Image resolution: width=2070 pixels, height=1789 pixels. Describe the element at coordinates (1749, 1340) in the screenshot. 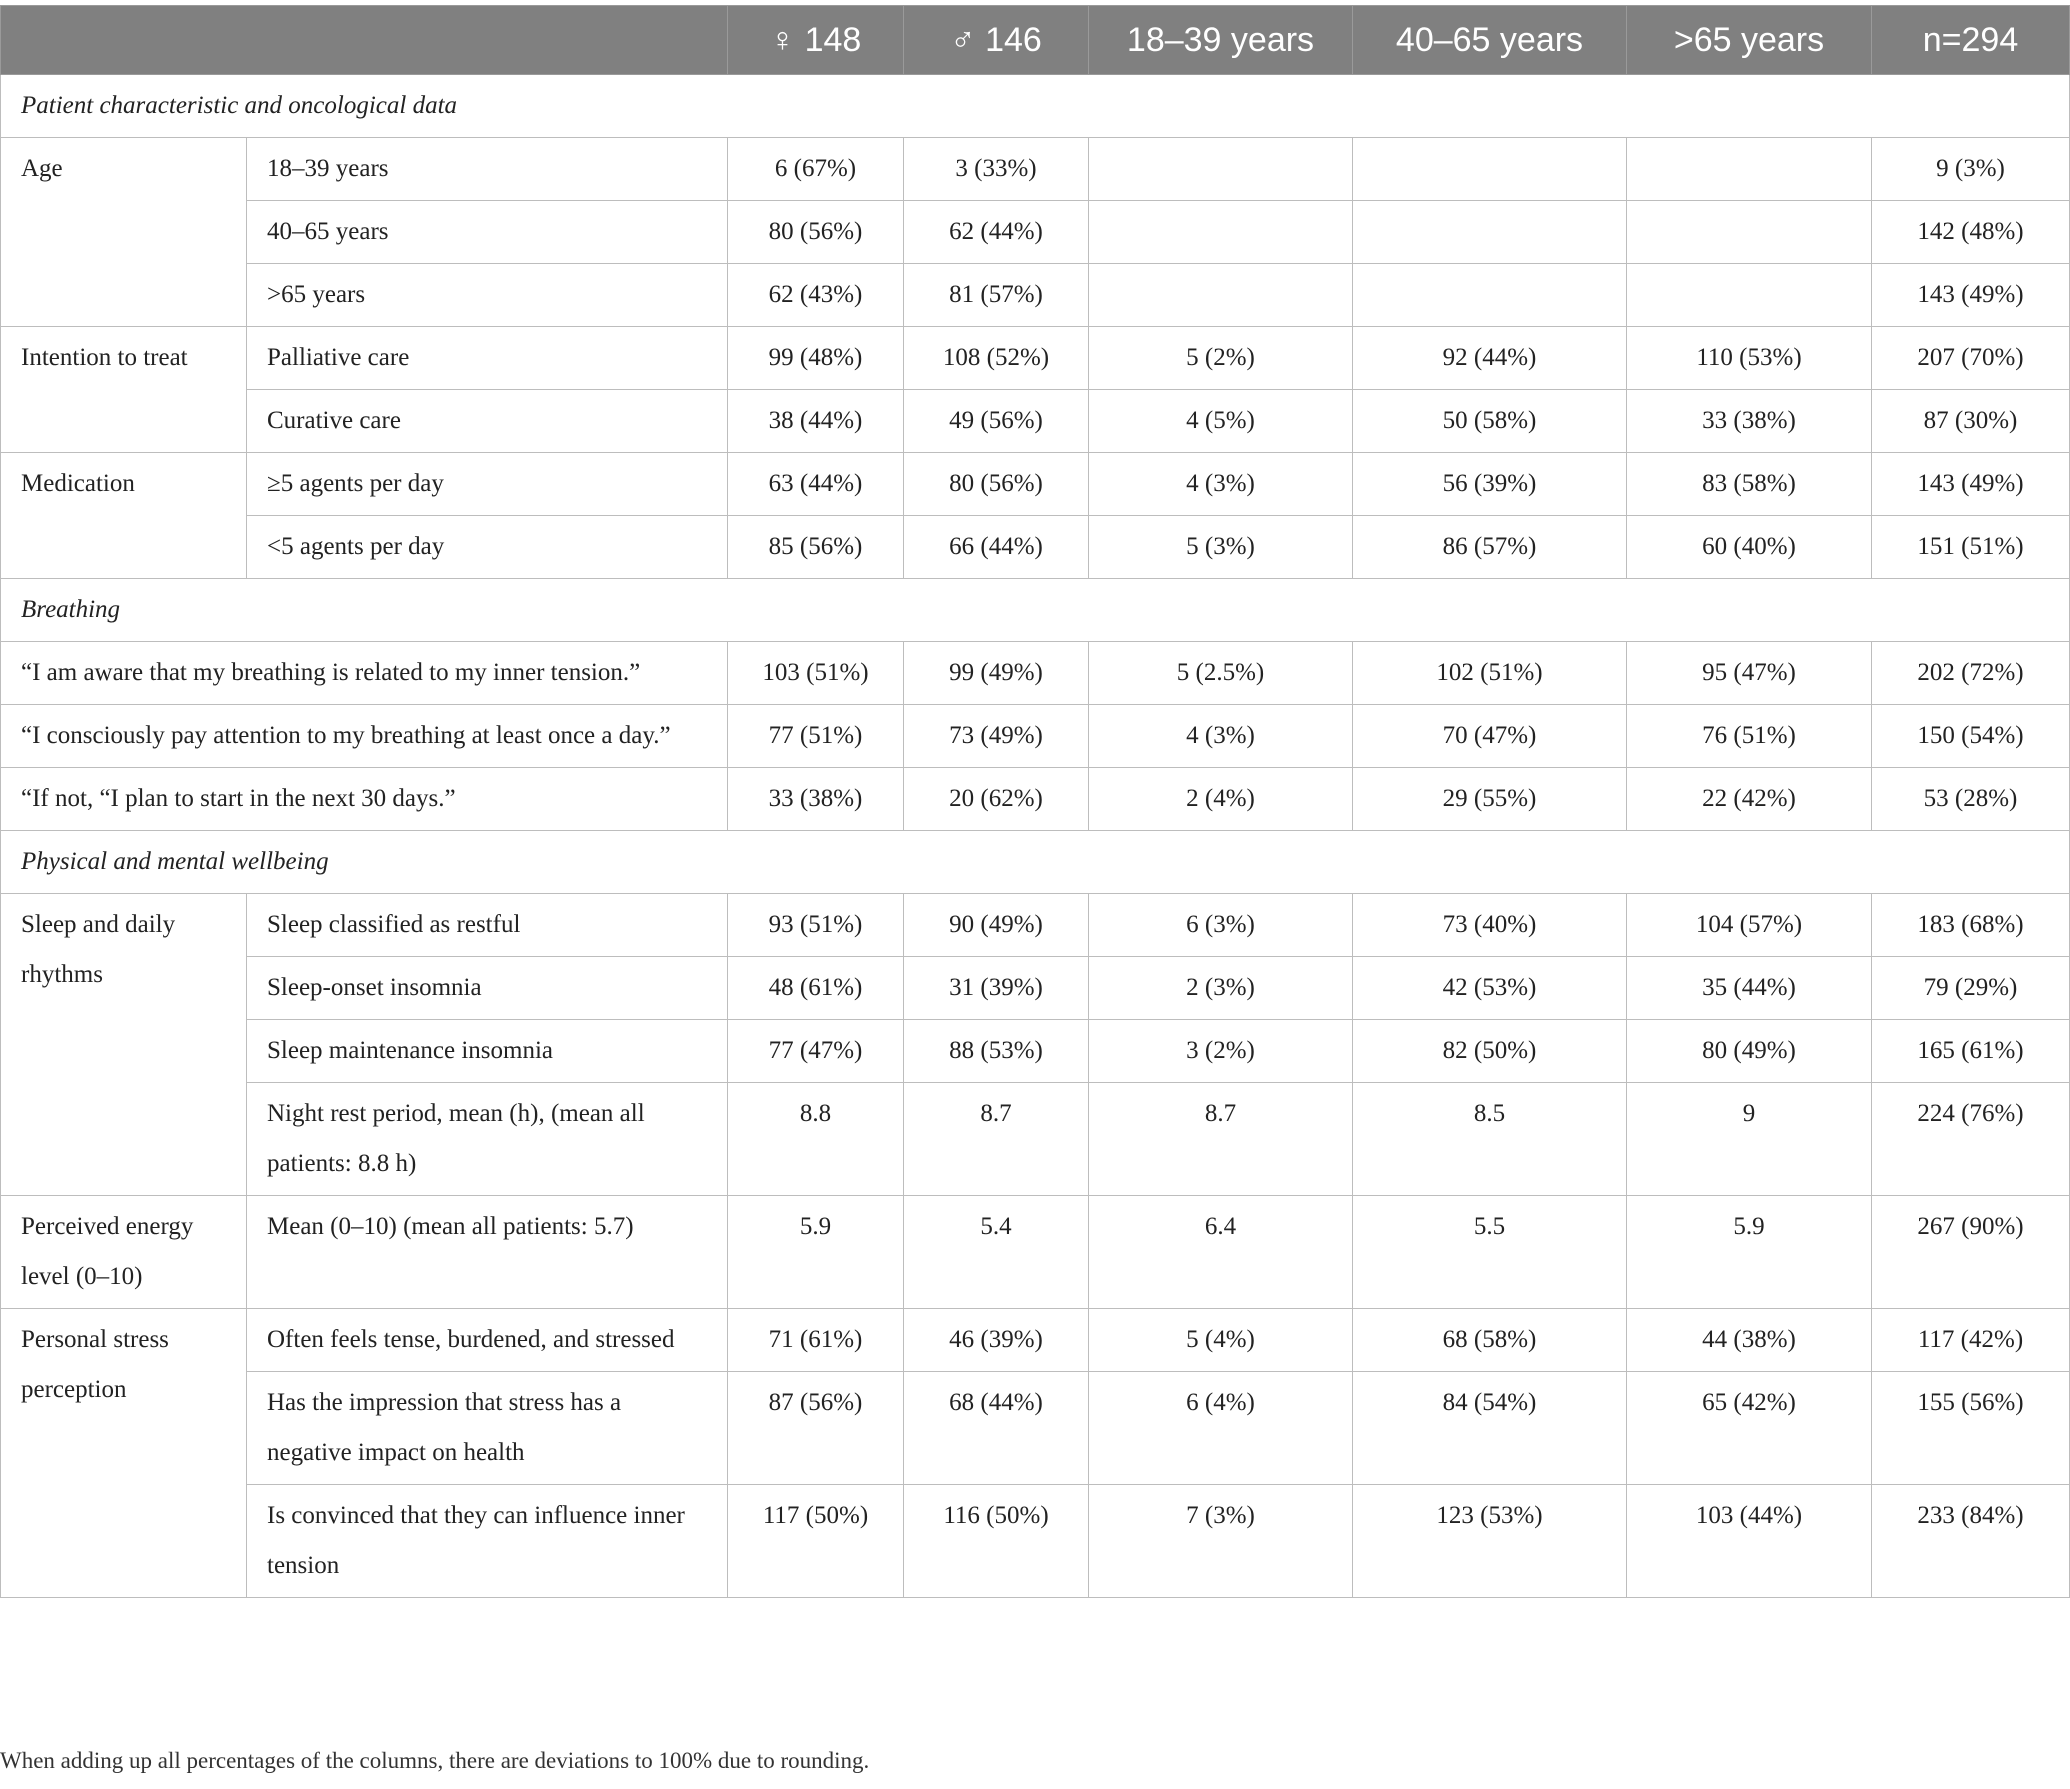

I see `value-cell: 44 (38%)` at that location.